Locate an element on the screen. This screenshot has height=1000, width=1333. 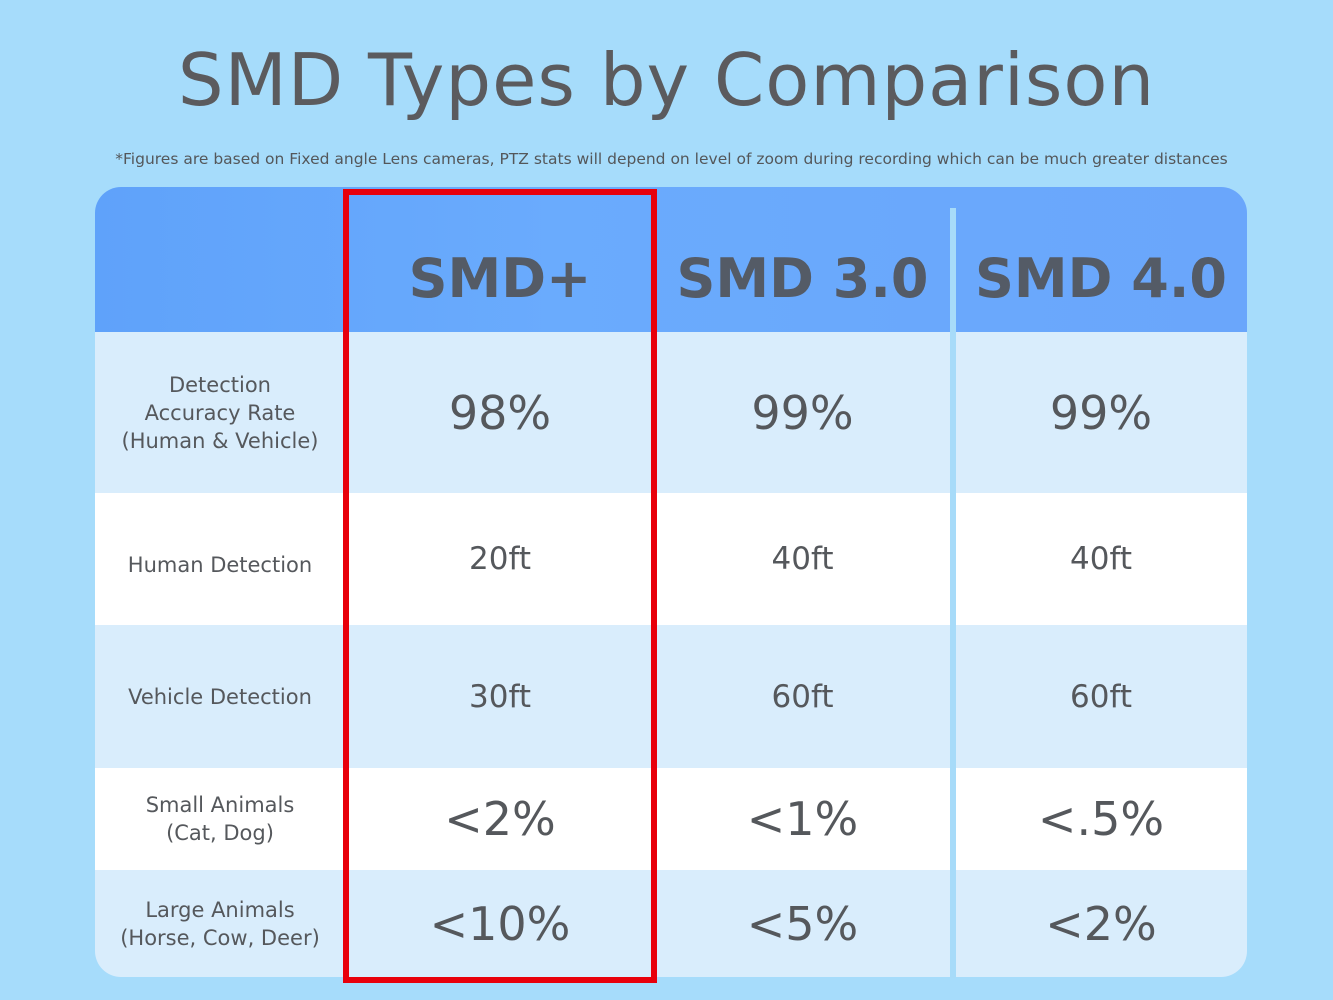
page-title: SMD Types by Comparison is located at coordinates (666, 80).